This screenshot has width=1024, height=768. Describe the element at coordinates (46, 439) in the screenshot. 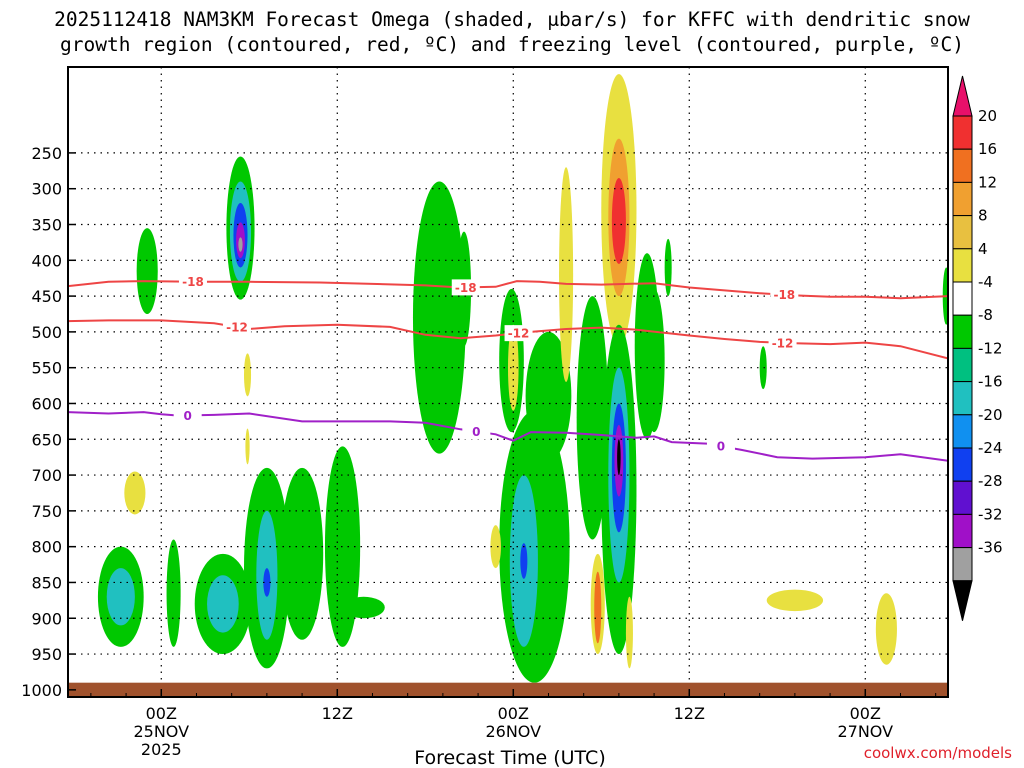

I see `y-tick-label: 650` at that location.